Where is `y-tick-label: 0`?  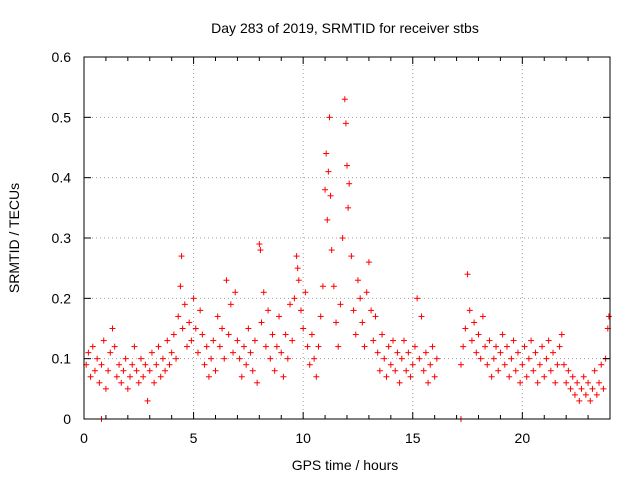 y-tick-label: 0 is located at coordinates (67, 419).